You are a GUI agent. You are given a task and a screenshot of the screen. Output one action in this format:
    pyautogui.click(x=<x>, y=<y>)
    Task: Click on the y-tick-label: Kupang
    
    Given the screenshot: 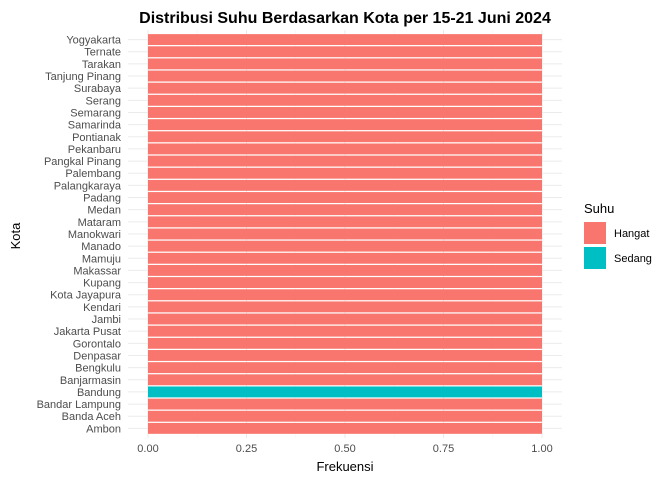 What is the action you would take?
    pyautogui.click(x=102, y=284)
    